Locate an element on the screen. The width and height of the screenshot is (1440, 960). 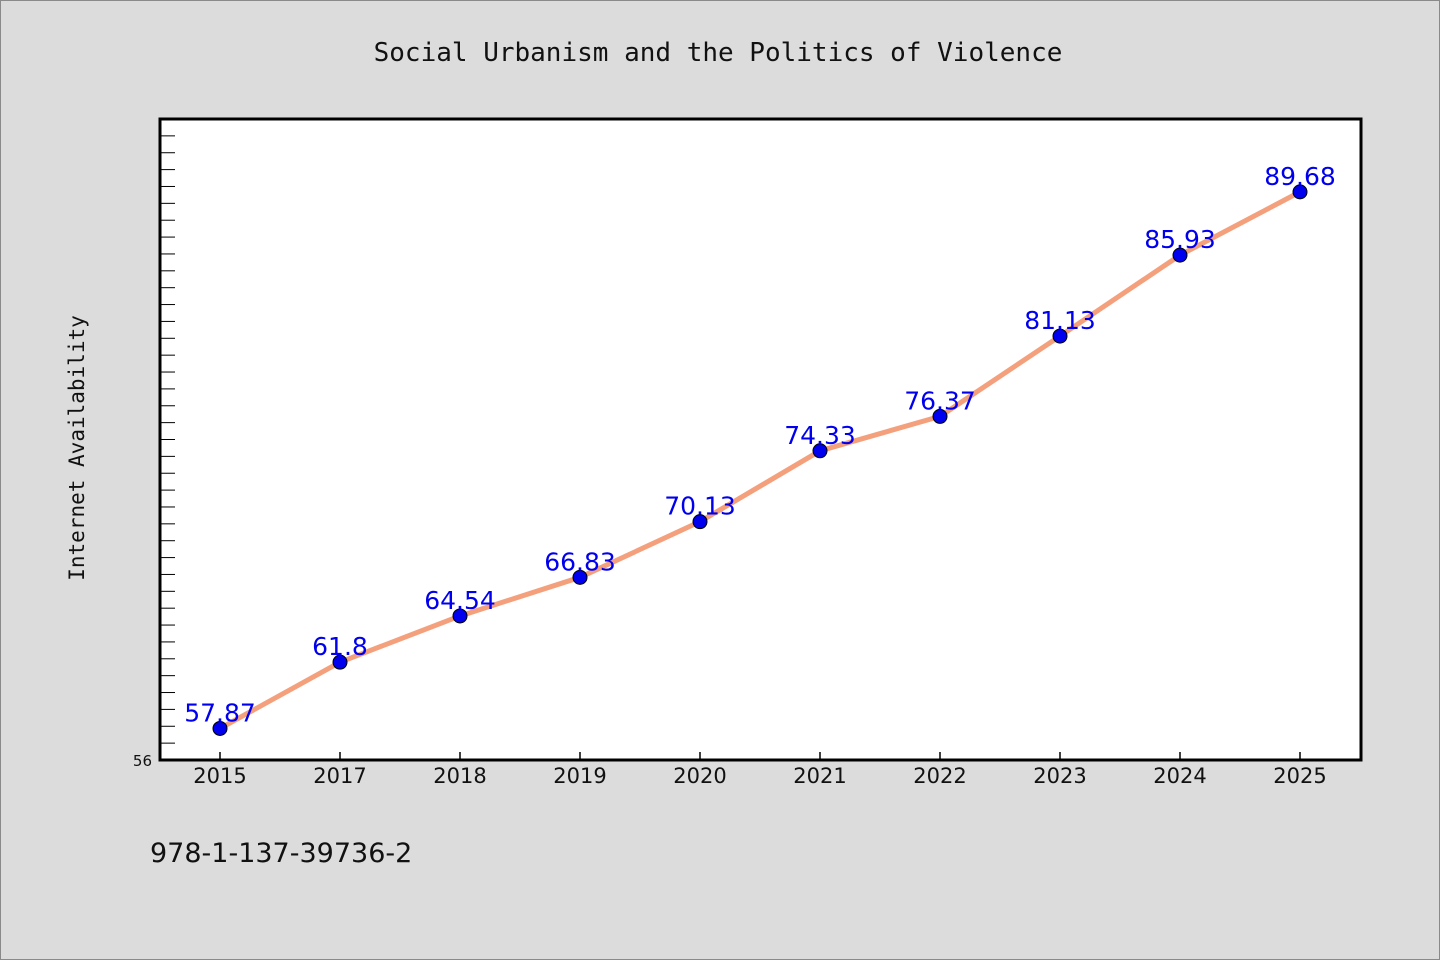
x-tick-label: 2024 is located at coordinates (1179, 776).